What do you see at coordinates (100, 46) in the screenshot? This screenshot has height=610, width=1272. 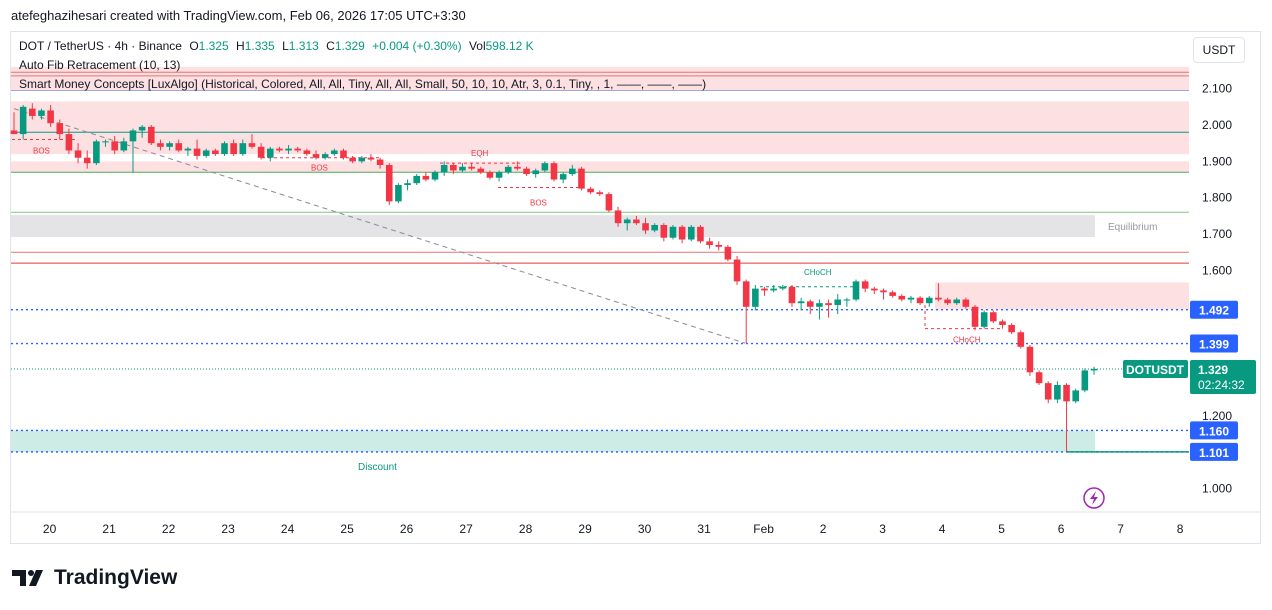 I see `legend-symbol: DOT / TetherUS · 4h · Binance` at bounding box center [100, 46].